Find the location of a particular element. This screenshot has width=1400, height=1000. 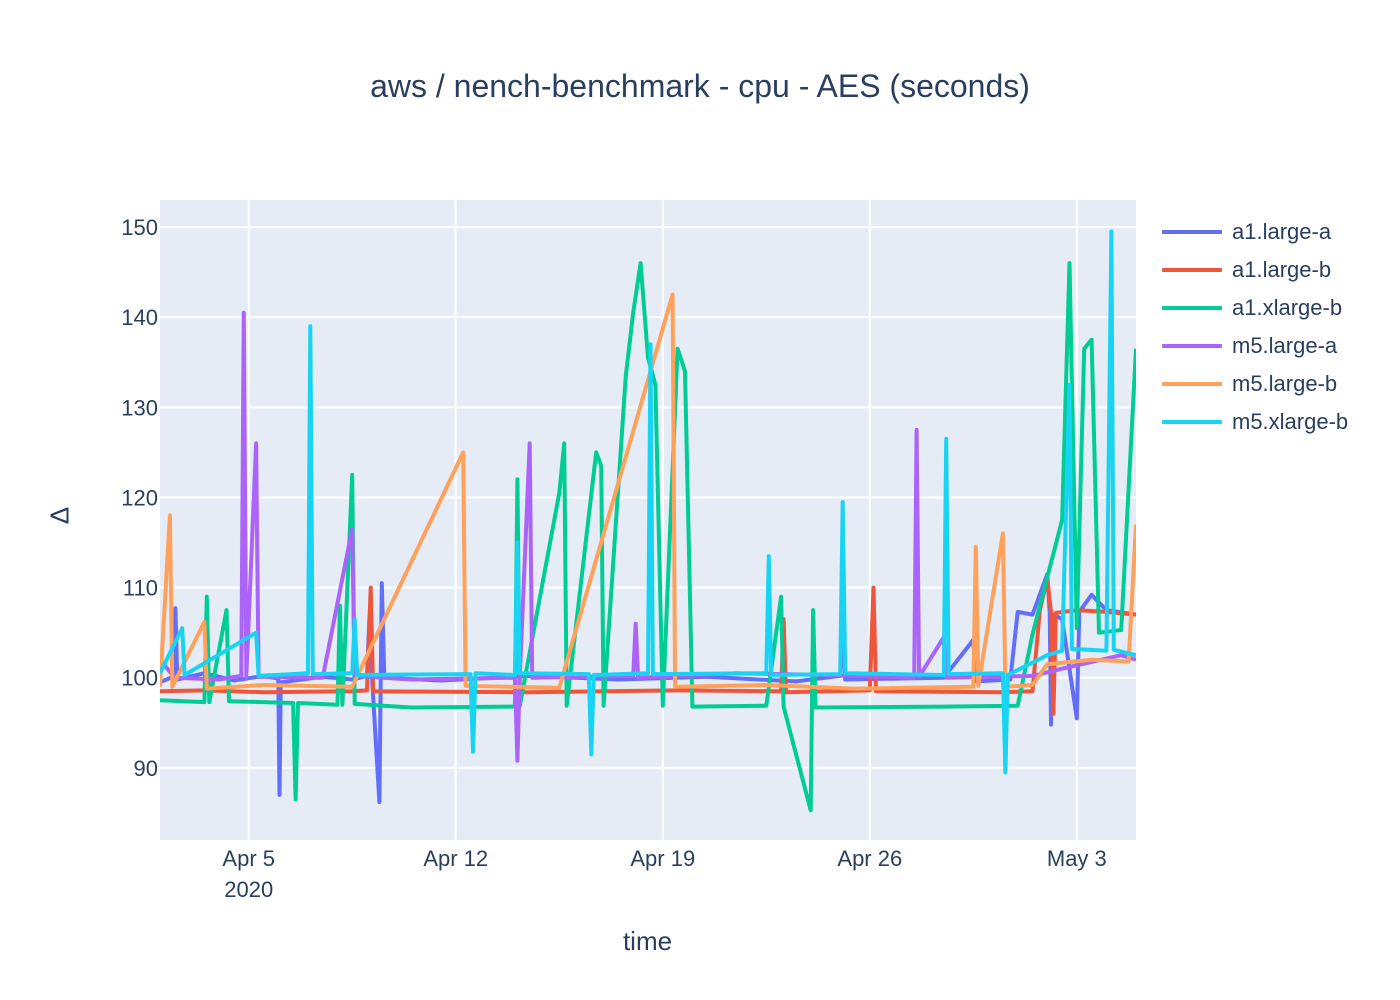

legend-item: a1.xlarge-b is located at coordinates (1255, 308).